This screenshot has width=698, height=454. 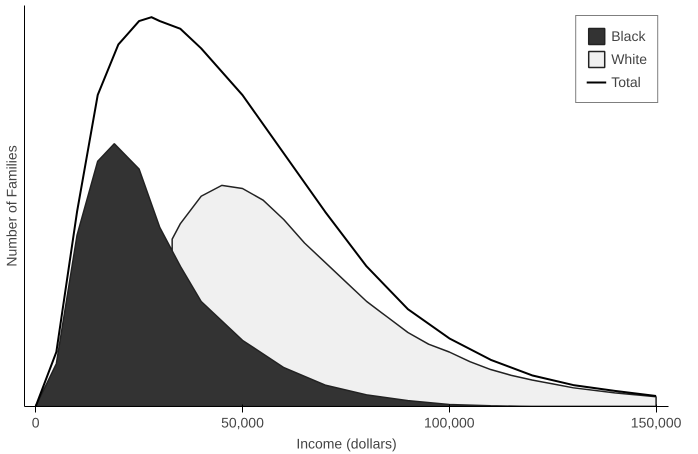 What do you see at coordinates (346, 444) in the screenshot?
I see `x-axis-title: Income (dollars)` at bounding box center [346, 444].